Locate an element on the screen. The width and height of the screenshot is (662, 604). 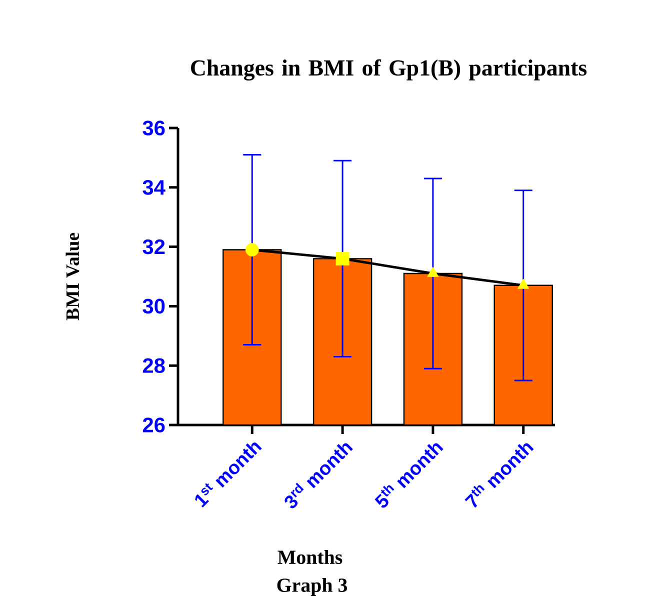
x-axis-title: Months is located at coordinates (310, 557).